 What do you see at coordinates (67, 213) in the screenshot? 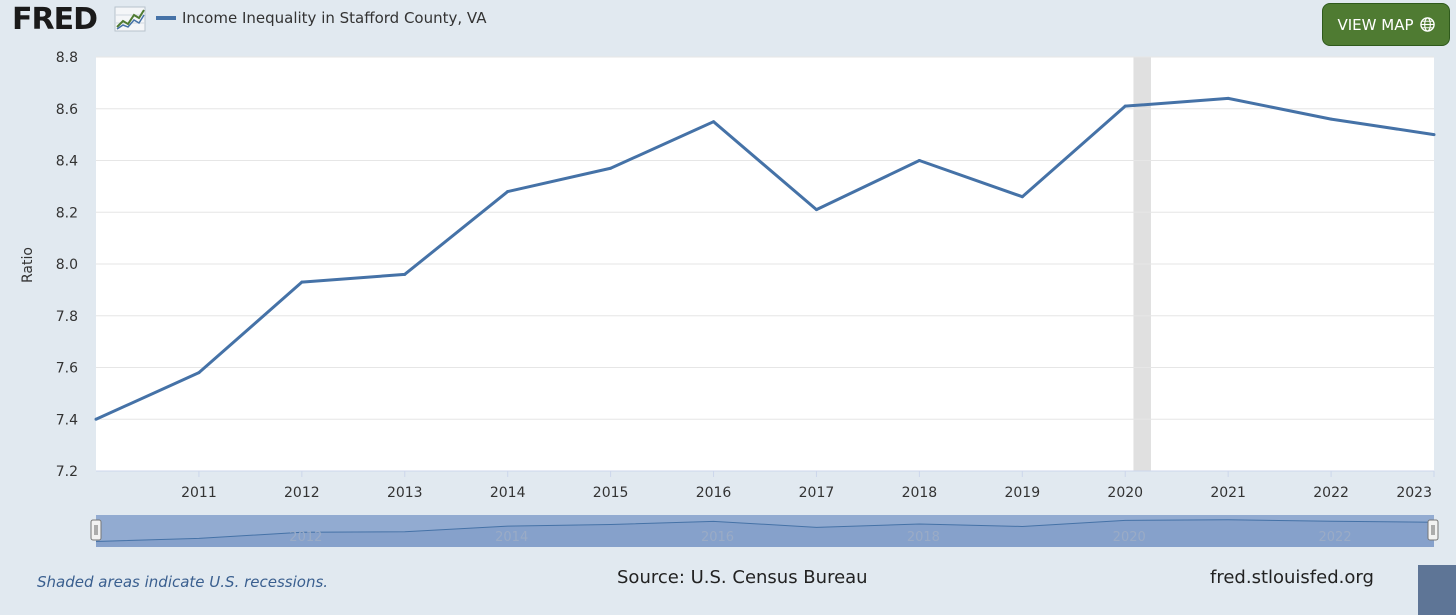
I see `y-tick-label: 8.2` at bounding box center [67, 213].